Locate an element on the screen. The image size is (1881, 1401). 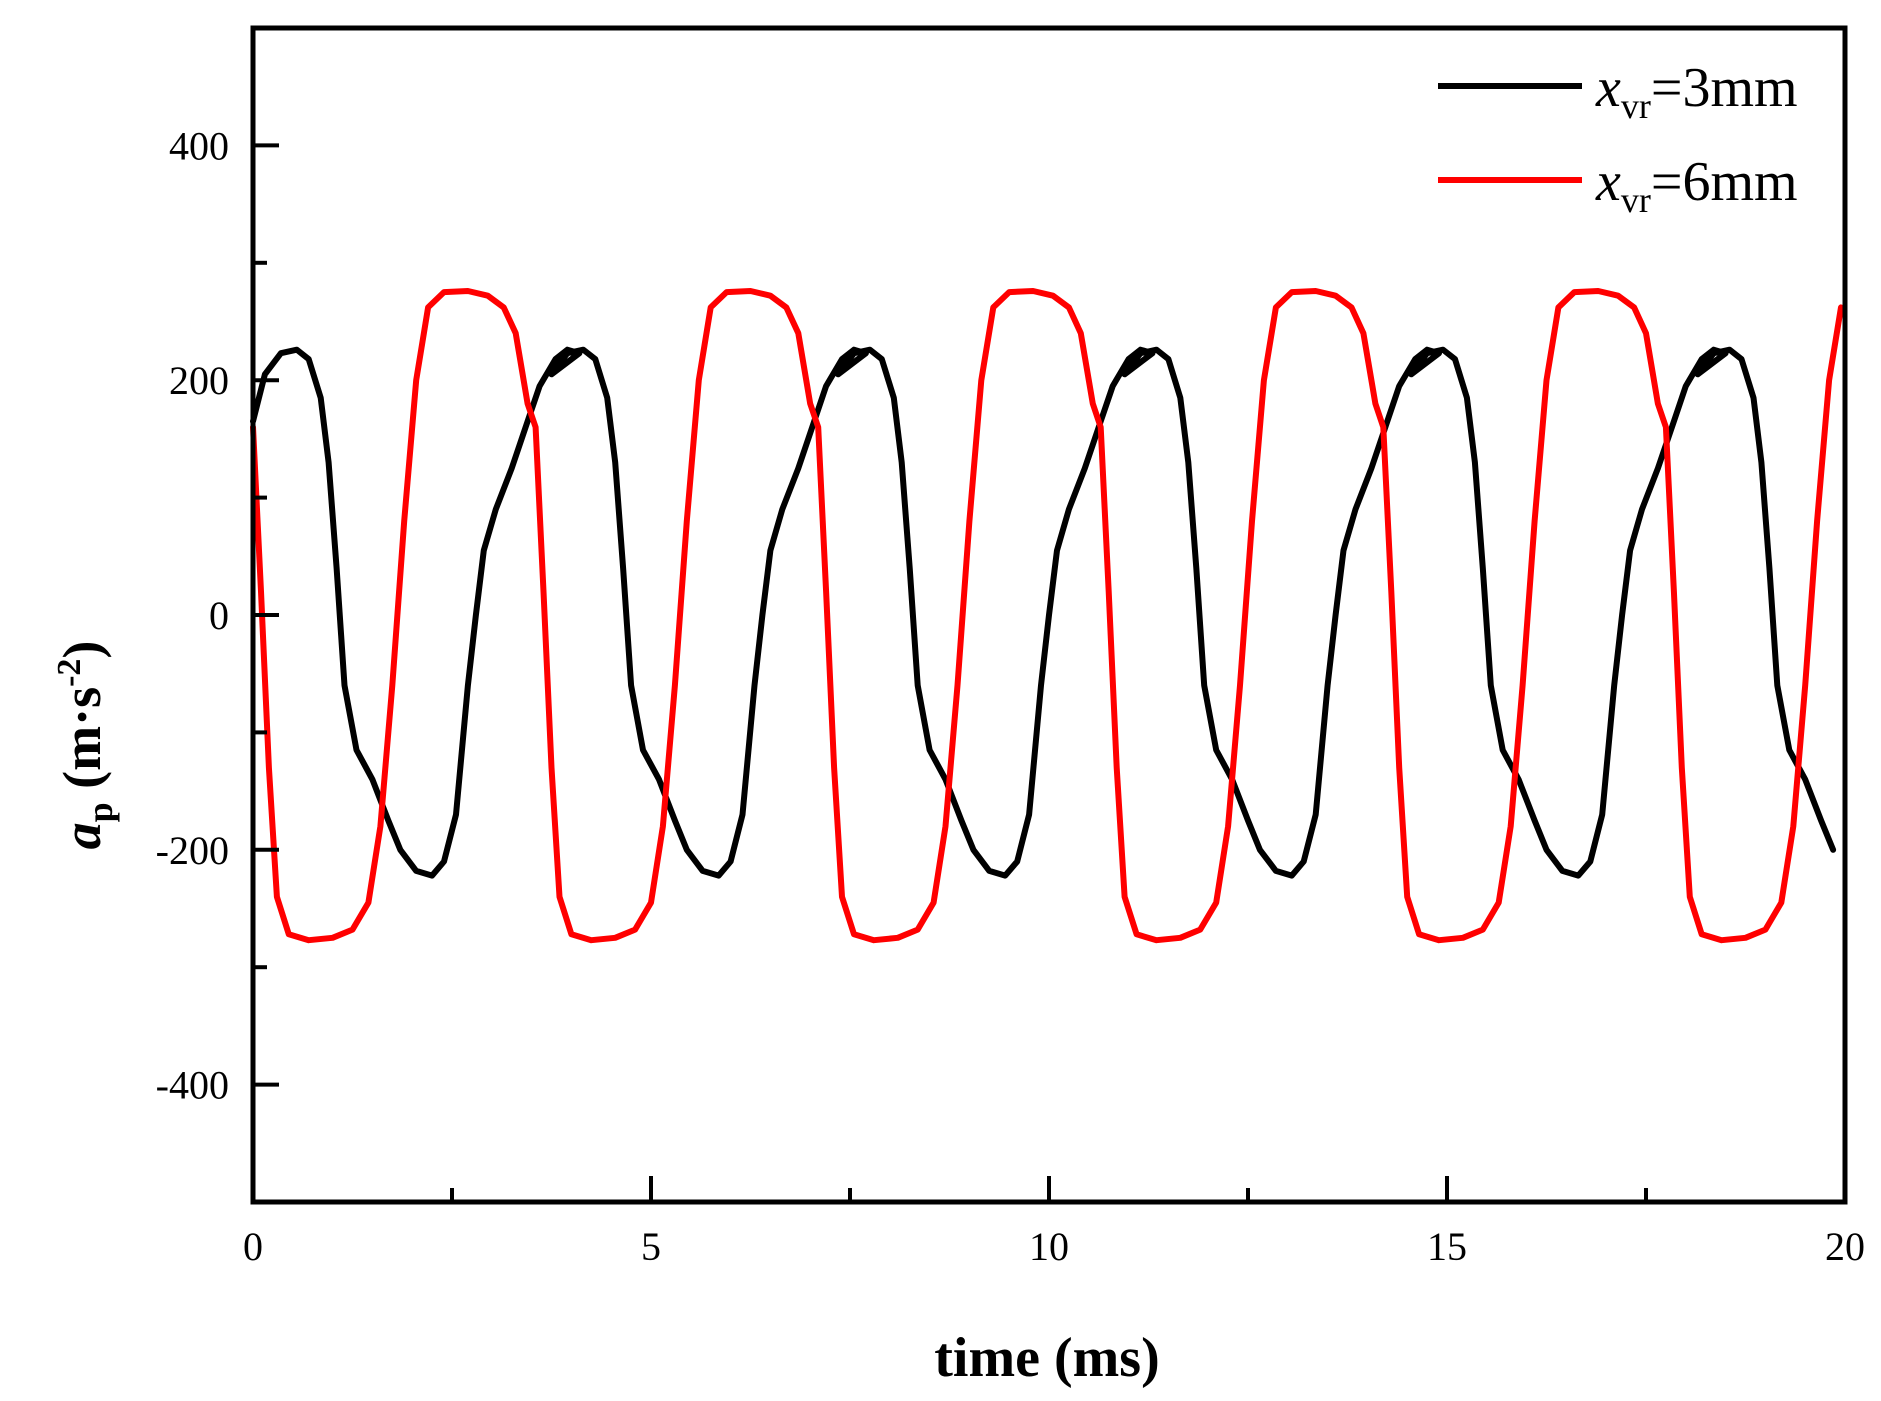
legend-entry-6mm: xvr=6mm is located at coordinates (1618, 185).